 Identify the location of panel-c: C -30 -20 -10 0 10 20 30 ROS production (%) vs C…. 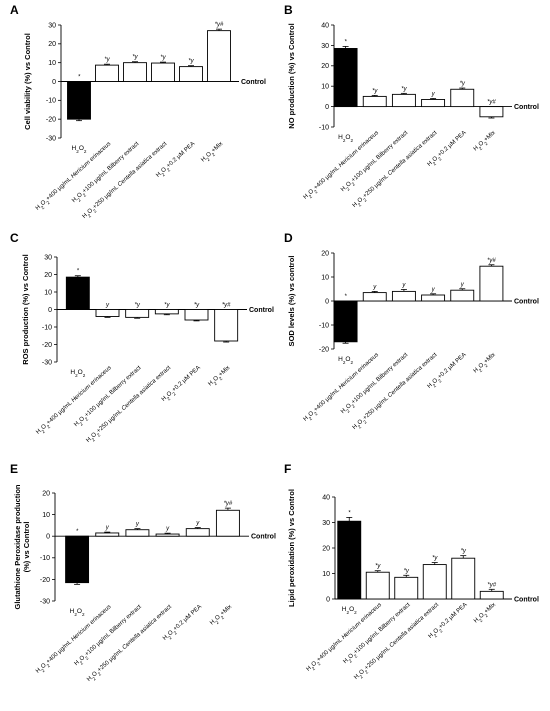
(142, 337).